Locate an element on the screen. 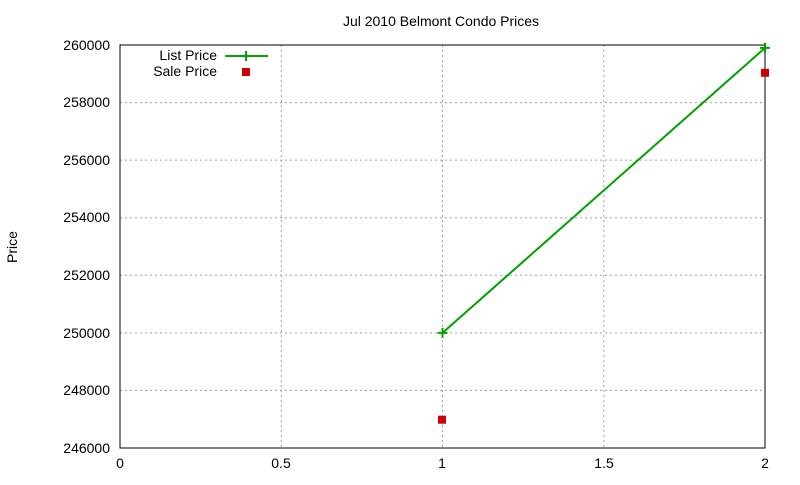  legend-sale-price: Sale Price is located at coordinates (185, 71).